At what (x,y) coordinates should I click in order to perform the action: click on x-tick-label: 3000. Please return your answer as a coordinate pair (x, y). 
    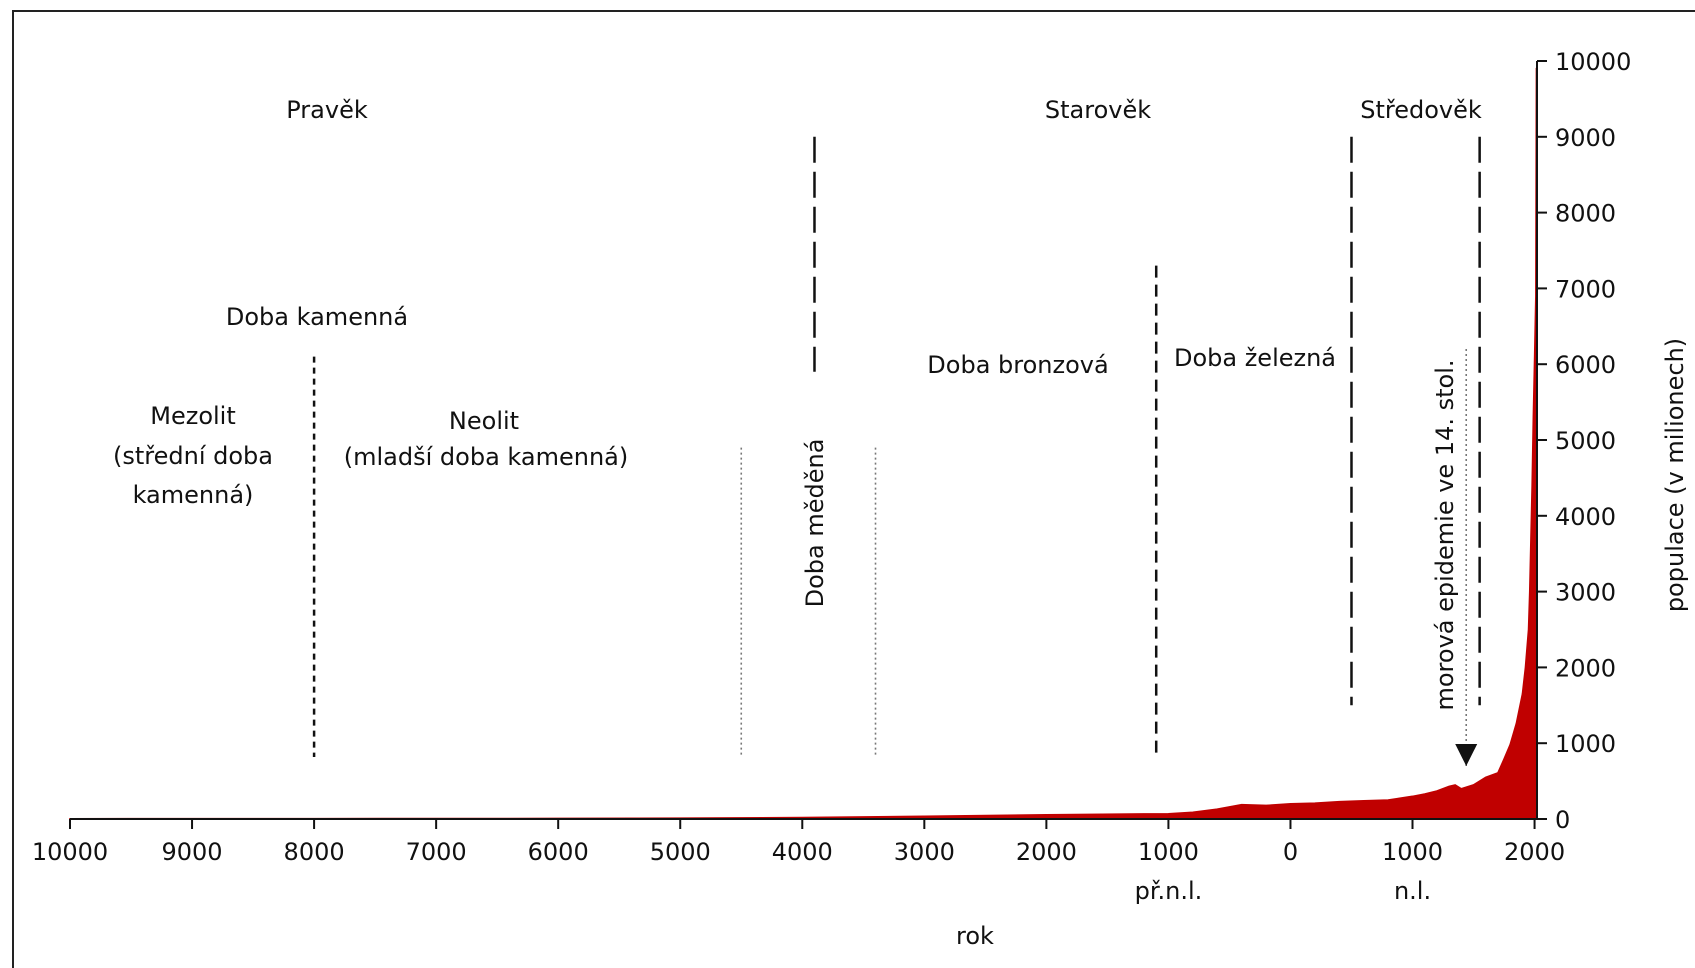
    Looking at the image, I should click on (924, 852).